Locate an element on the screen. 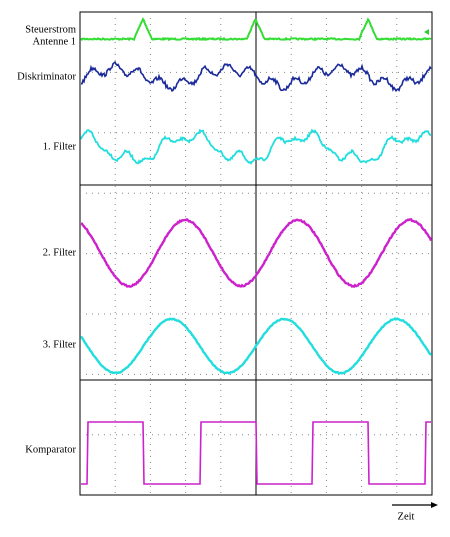 The image size is (450, 537). trace-label: Komparator is located at coordinates (50, 449).